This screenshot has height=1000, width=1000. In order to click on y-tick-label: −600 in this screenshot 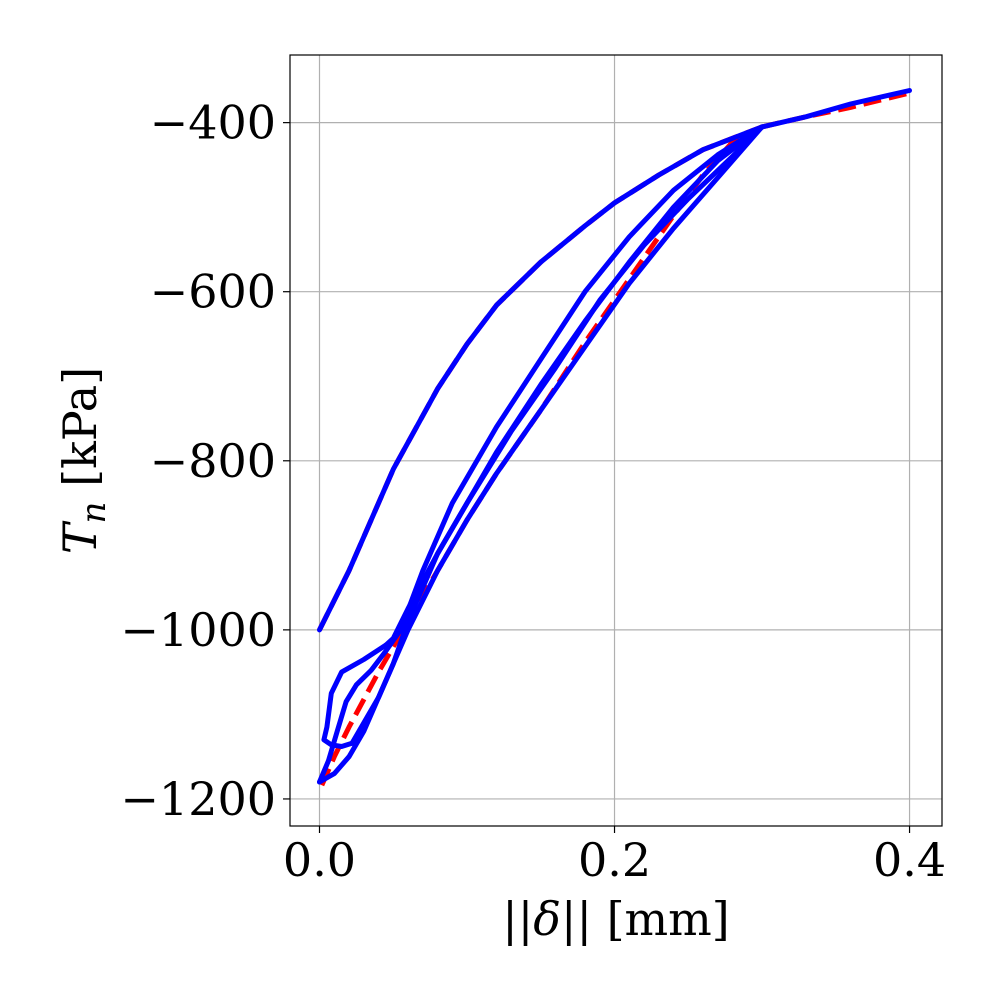, I will do `click(213, 292)`.